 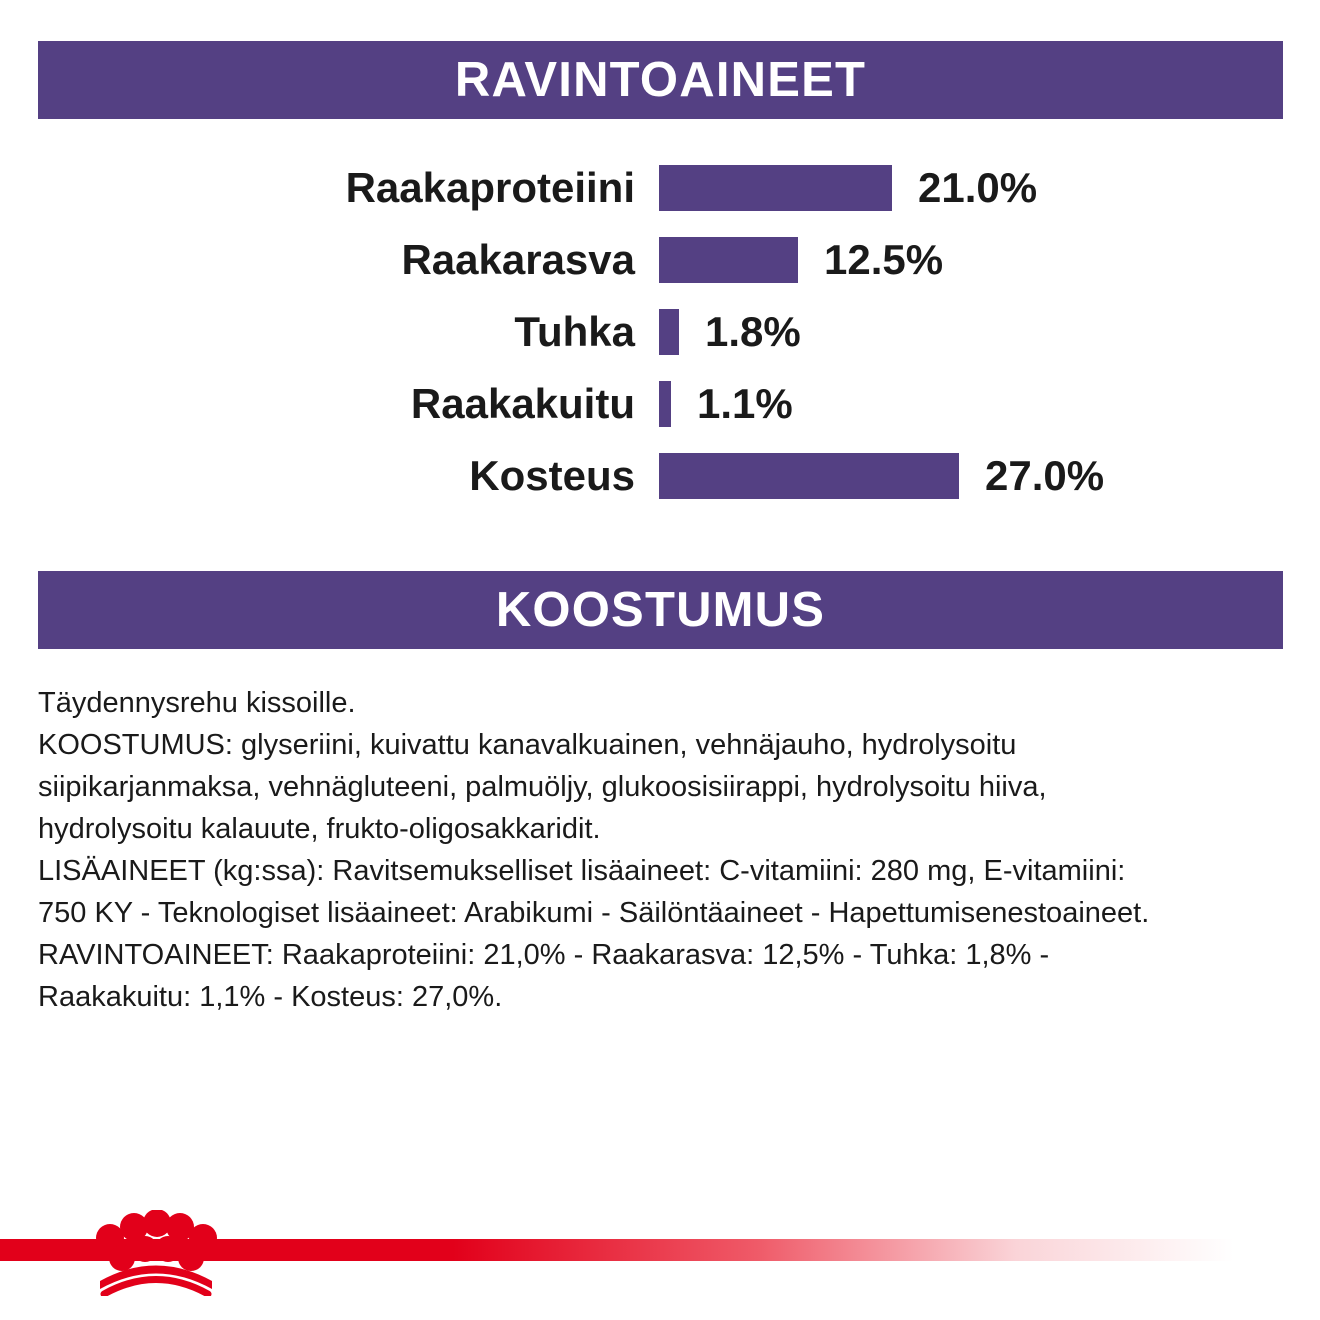 I want to click on chart-row: Kosteus 27.0%, so click(x=660, y=476).